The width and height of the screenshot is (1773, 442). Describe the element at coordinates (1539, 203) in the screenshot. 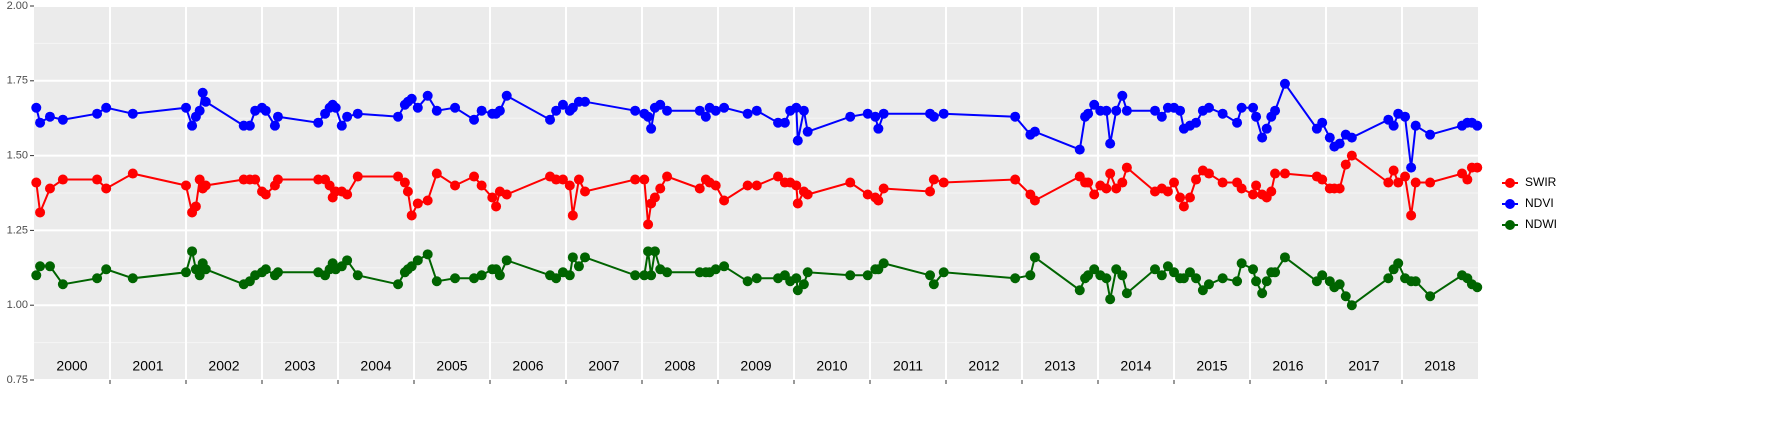

I see `legend-label: NDVI` at that location.